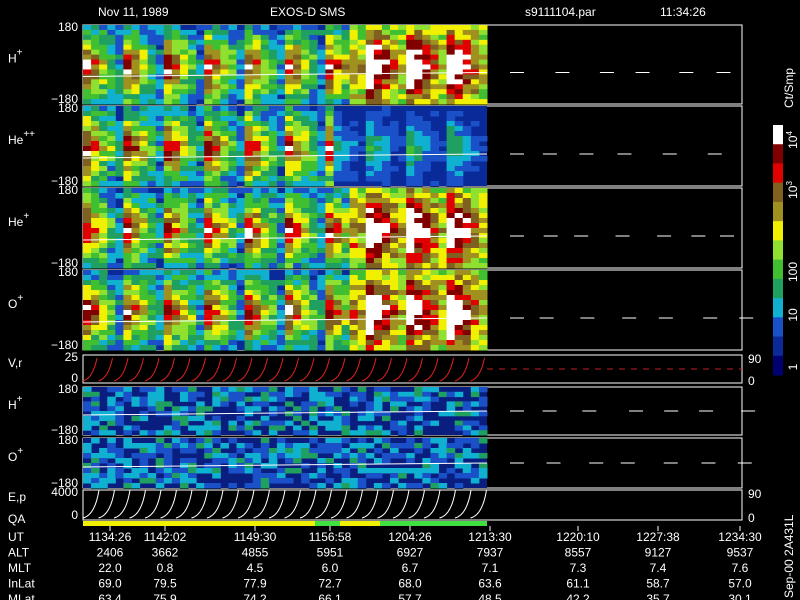 The width and height of the screenshot is (800, 600). Describe the element at coordinates (778, 231) in the screenshot. I see `colorbar-cell` at that location.